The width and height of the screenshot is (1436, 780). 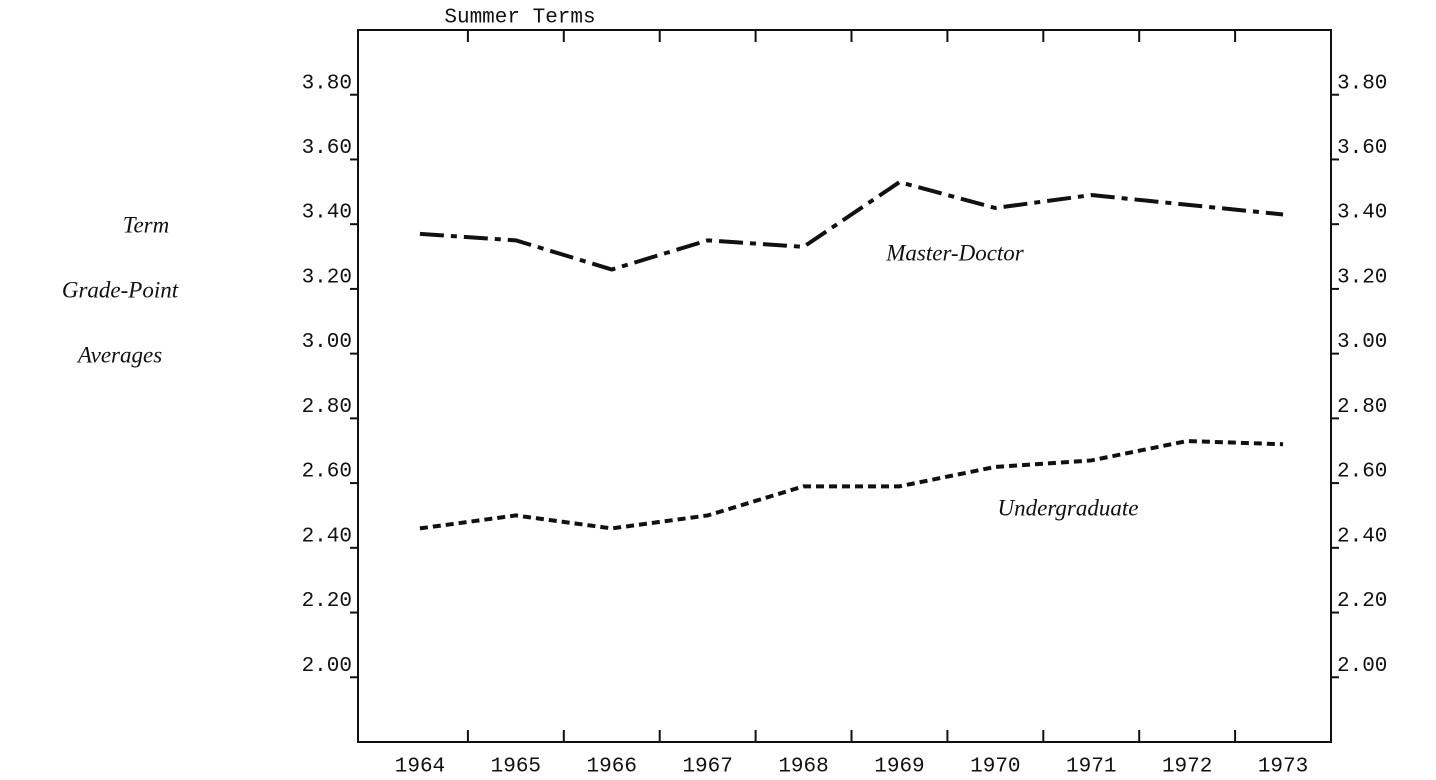 I want to click on x-tick-label: 1967, so click(x=707, y=767).